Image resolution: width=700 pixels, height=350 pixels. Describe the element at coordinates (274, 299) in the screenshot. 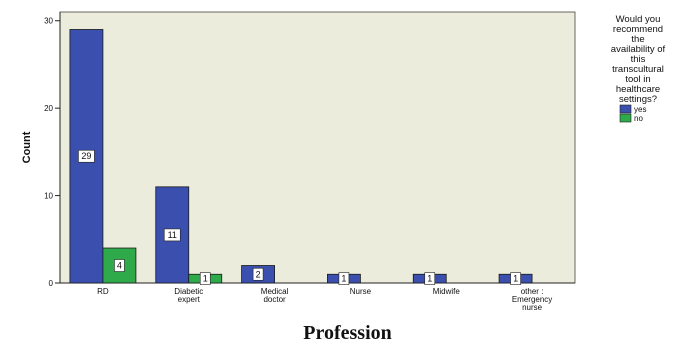

I see `x-tick-label: doctor` at that location.